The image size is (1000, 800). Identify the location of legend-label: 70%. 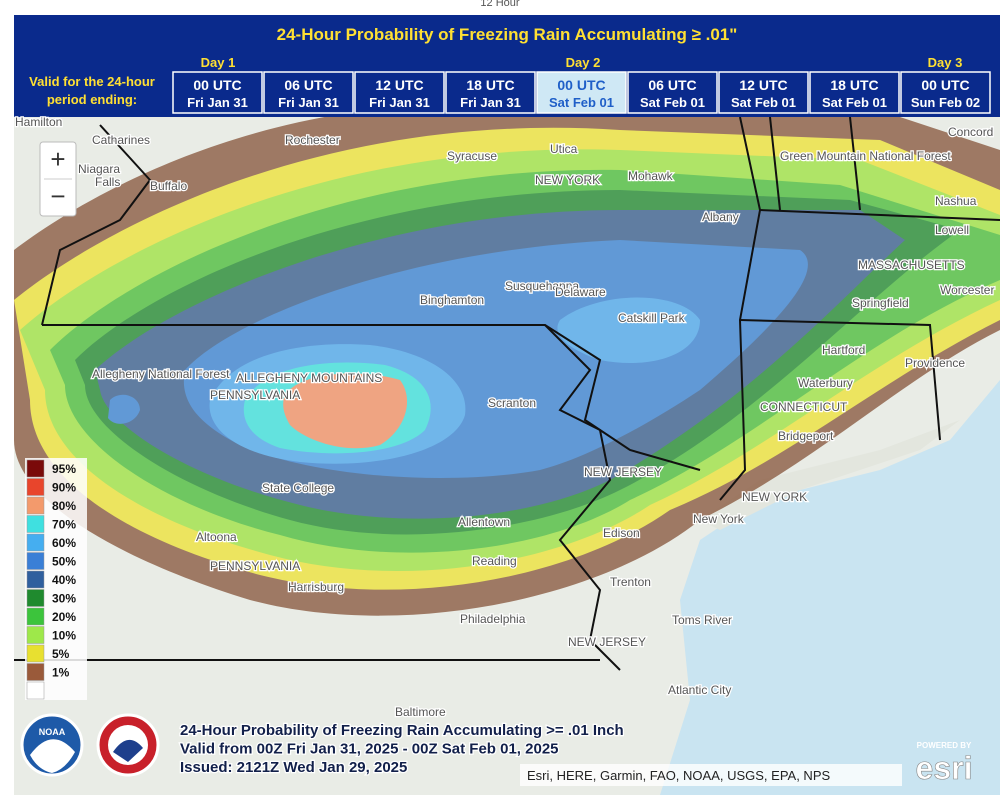
(64, 525).